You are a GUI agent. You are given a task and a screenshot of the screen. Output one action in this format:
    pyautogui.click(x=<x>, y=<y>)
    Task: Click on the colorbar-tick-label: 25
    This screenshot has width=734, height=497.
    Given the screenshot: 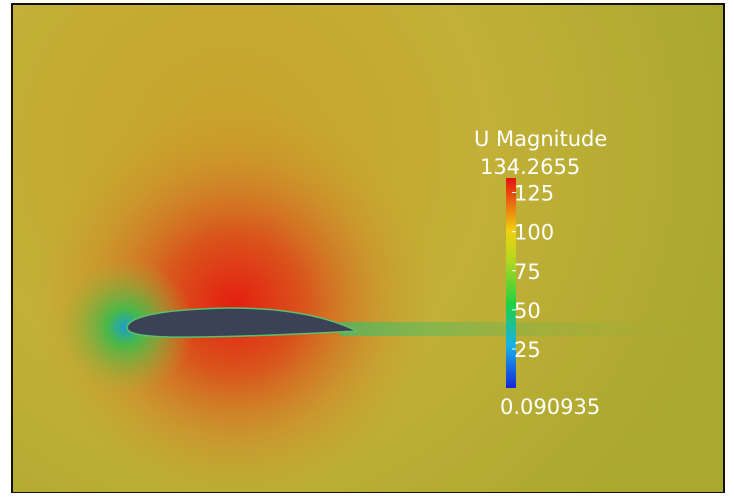 What is the action you would take?
    pyautogui.click(x=527, y=350)
    